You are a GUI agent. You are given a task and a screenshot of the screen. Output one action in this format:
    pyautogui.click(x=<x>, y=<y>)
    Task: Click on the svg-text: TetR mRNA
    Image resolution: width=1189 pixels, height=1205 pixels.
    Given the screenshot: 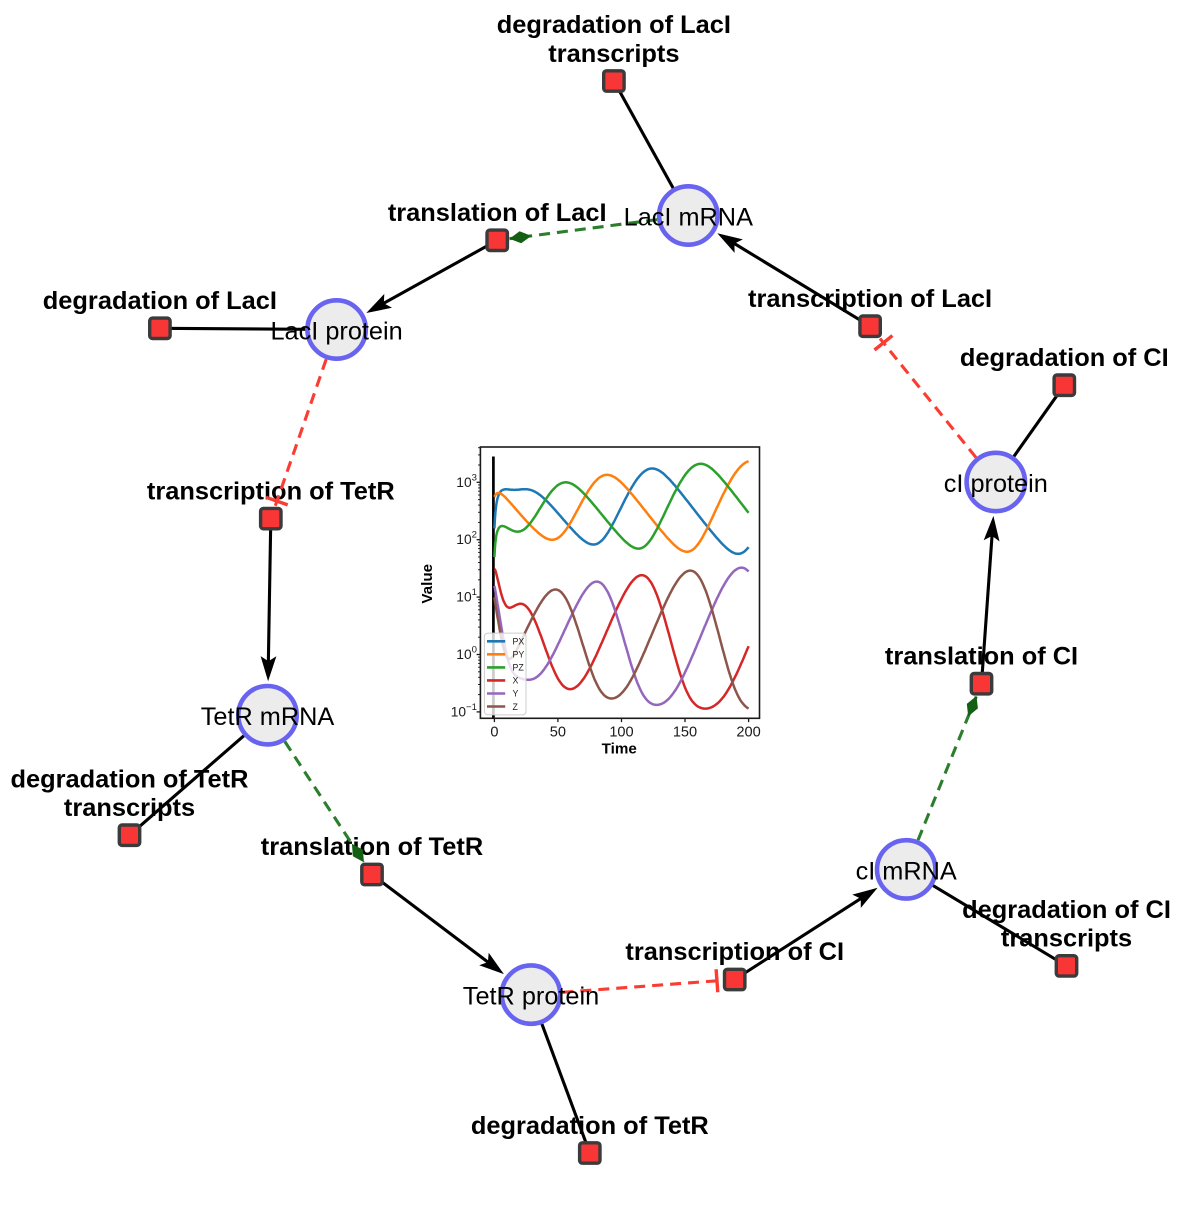 What is the action you would take?
    pyautogui.click(x=268, y=717)
    